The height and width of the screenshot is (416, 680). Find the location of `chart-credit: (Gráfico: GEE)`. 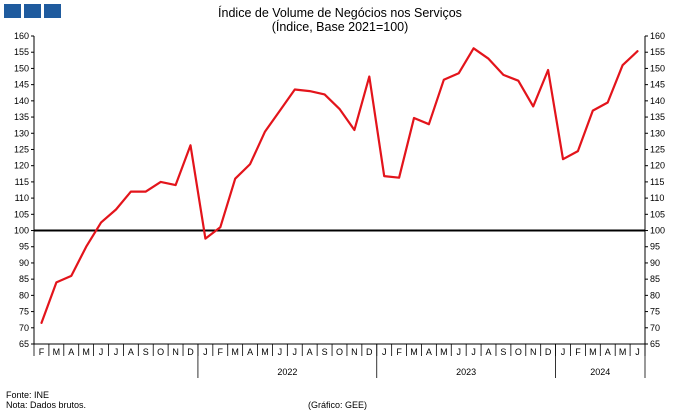

chart-credit: (Gráfico: GEE) is located at coordinates (338, 405).